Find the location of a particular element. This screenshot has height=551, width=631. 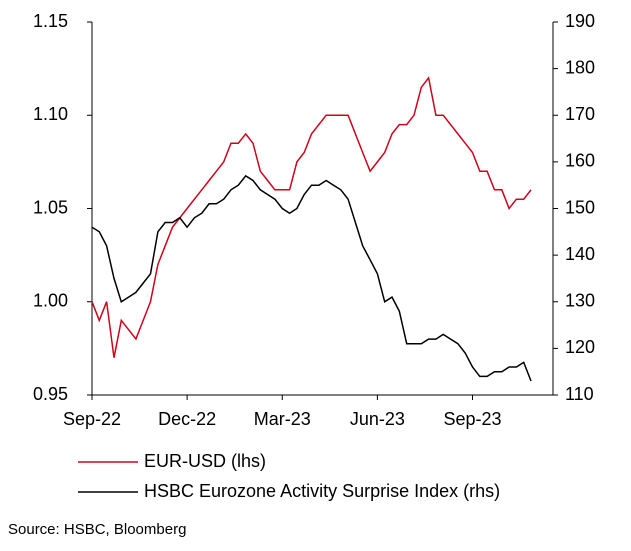

y-tick-label: 1.00 is located at coordinates (50, 301).